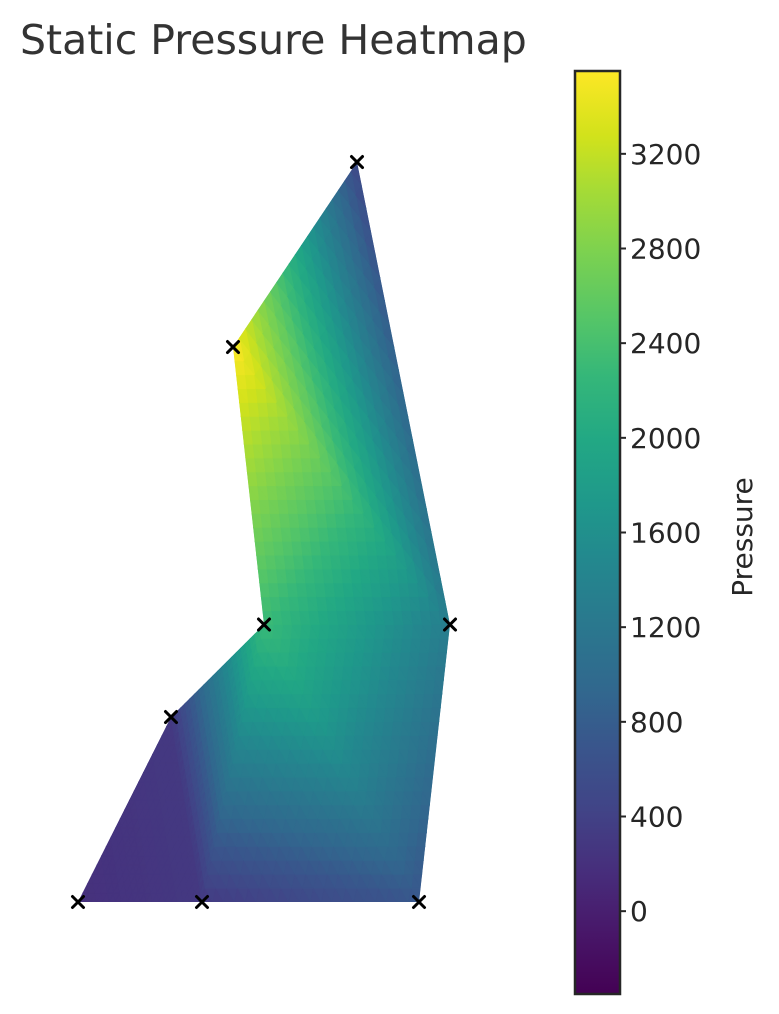 Image resolution: width=779 pixels, height=1014 pixels. What do you see at coordinates (665, 627) in the screenshot?
I see `colorbar-tick-label: 1200` at bounding box center [665, 627].